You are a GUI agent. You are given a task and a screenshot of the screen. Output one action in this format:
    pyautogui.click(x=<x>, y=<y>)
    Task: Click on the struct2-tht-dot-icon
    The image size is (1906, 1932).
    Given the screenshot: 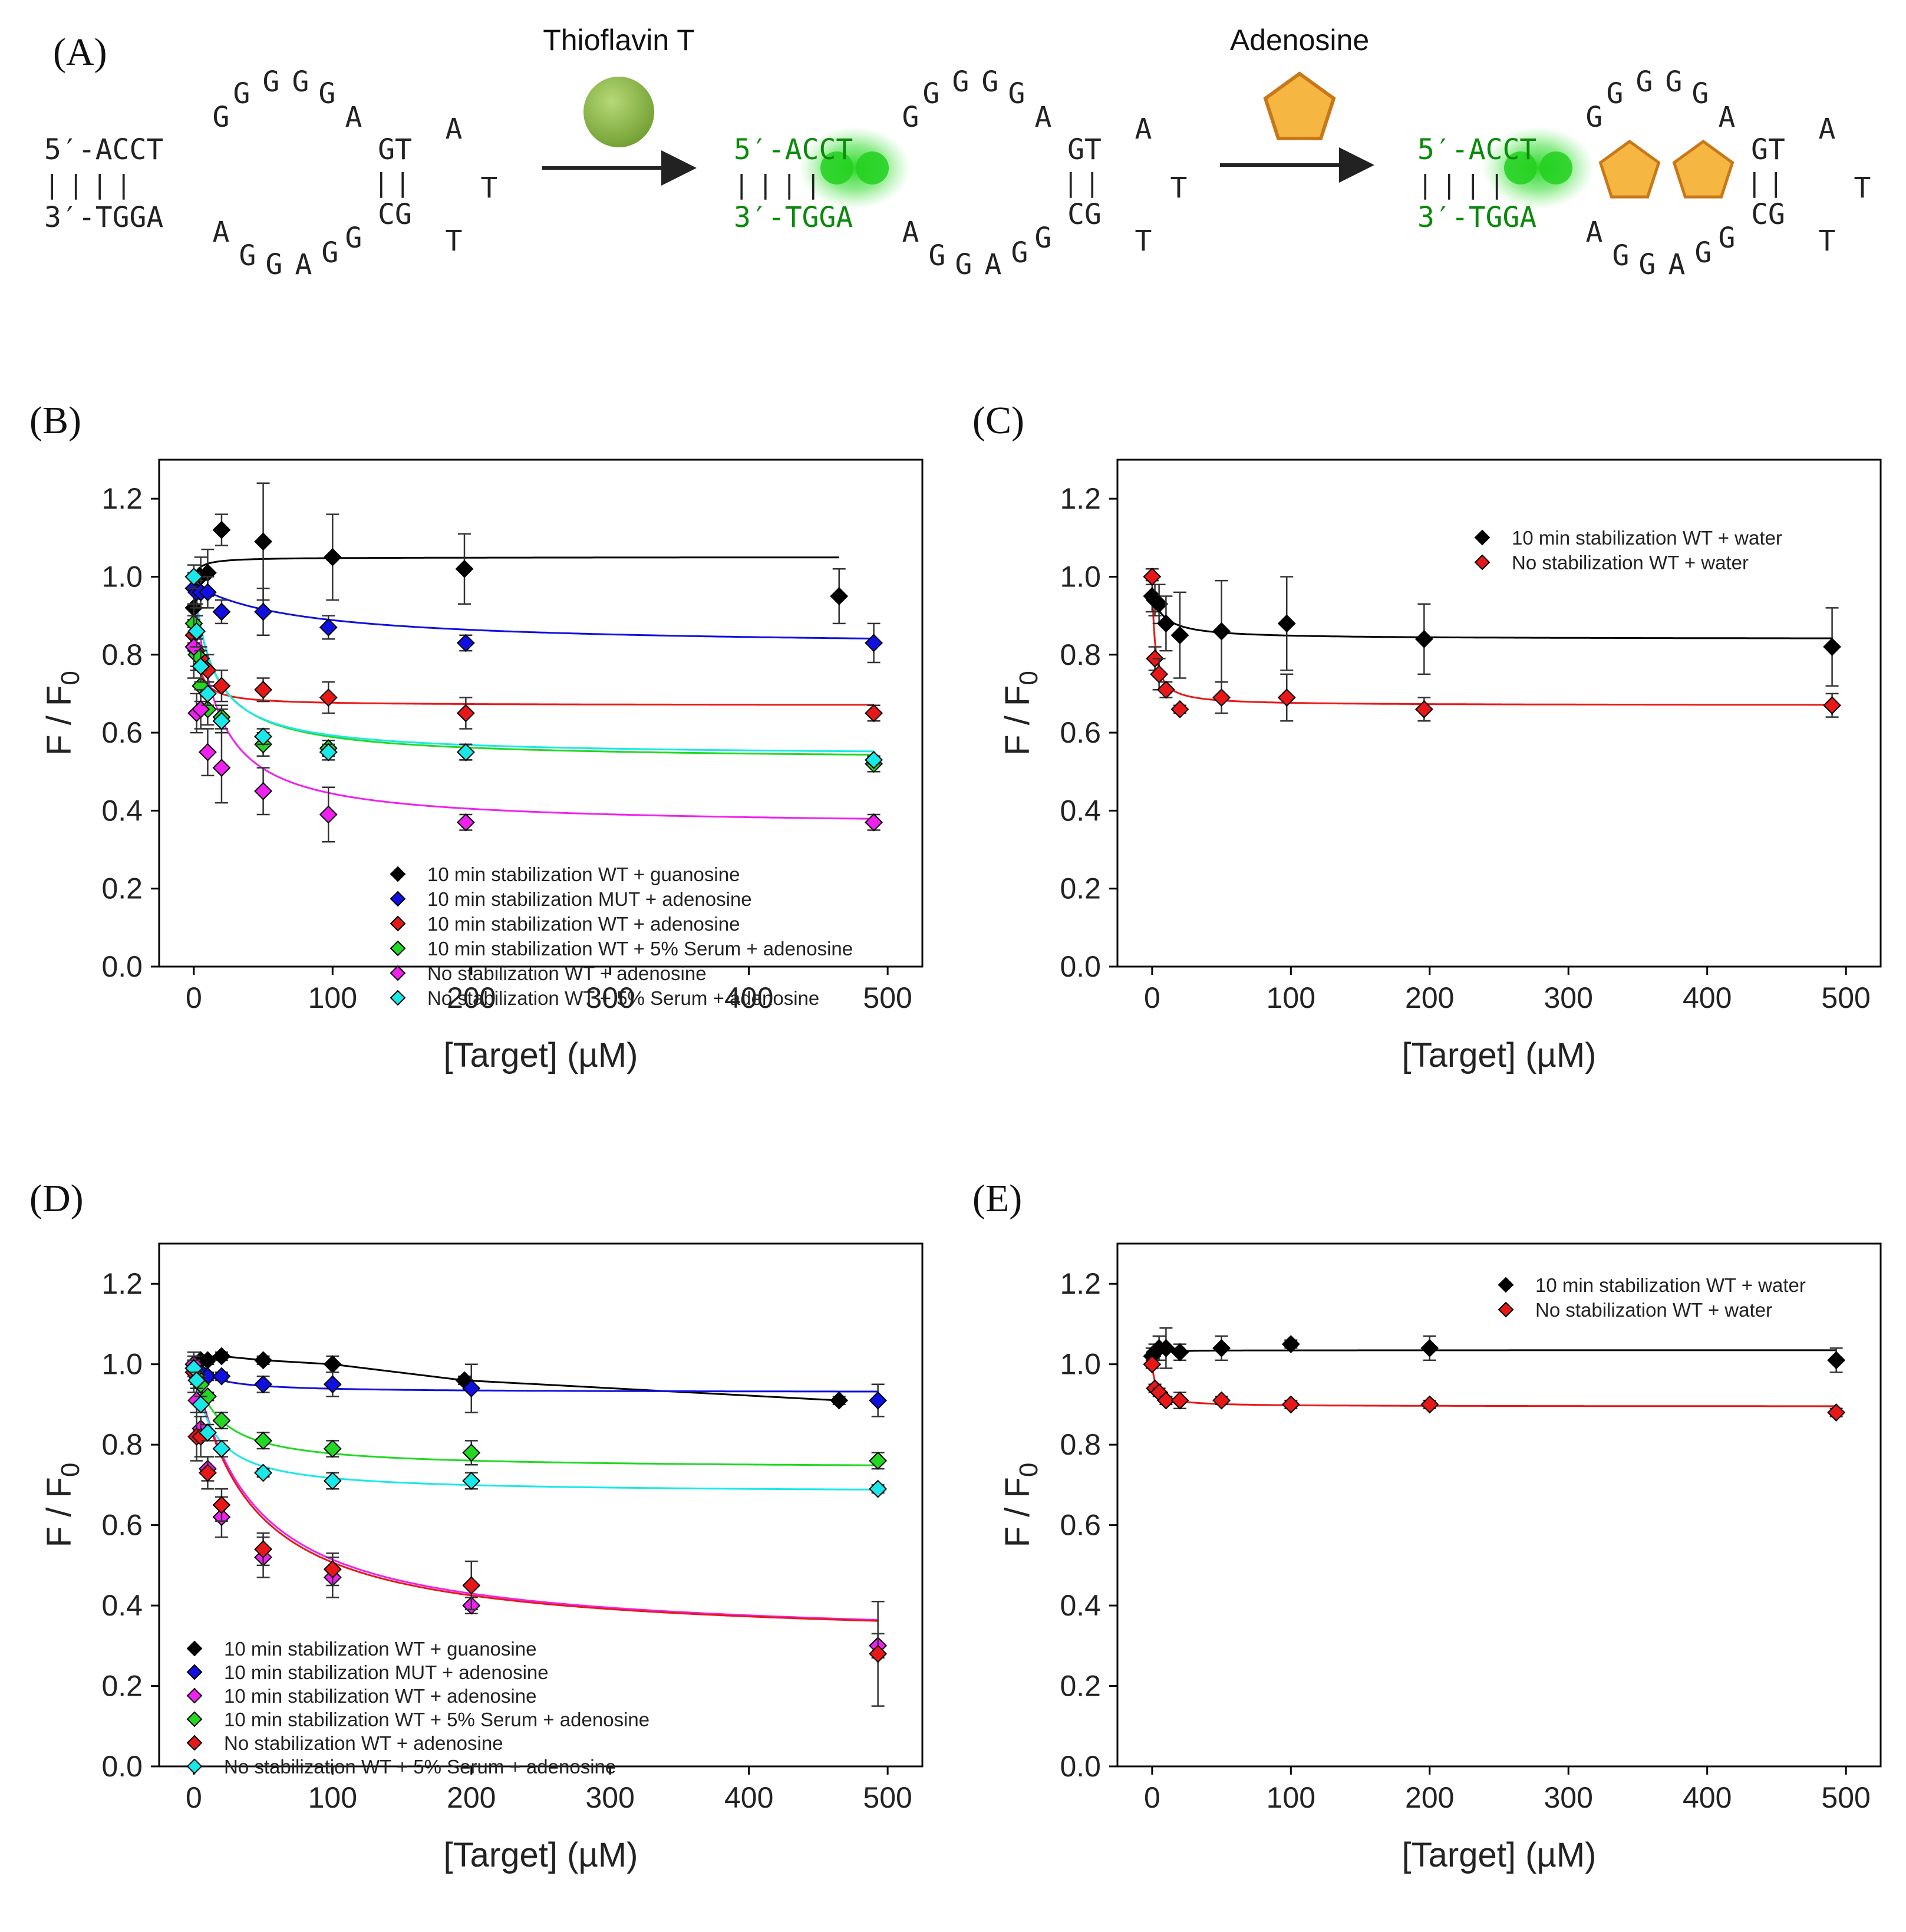 What is the action you would take?
    pyautogui.click(x=872, y=167)
    